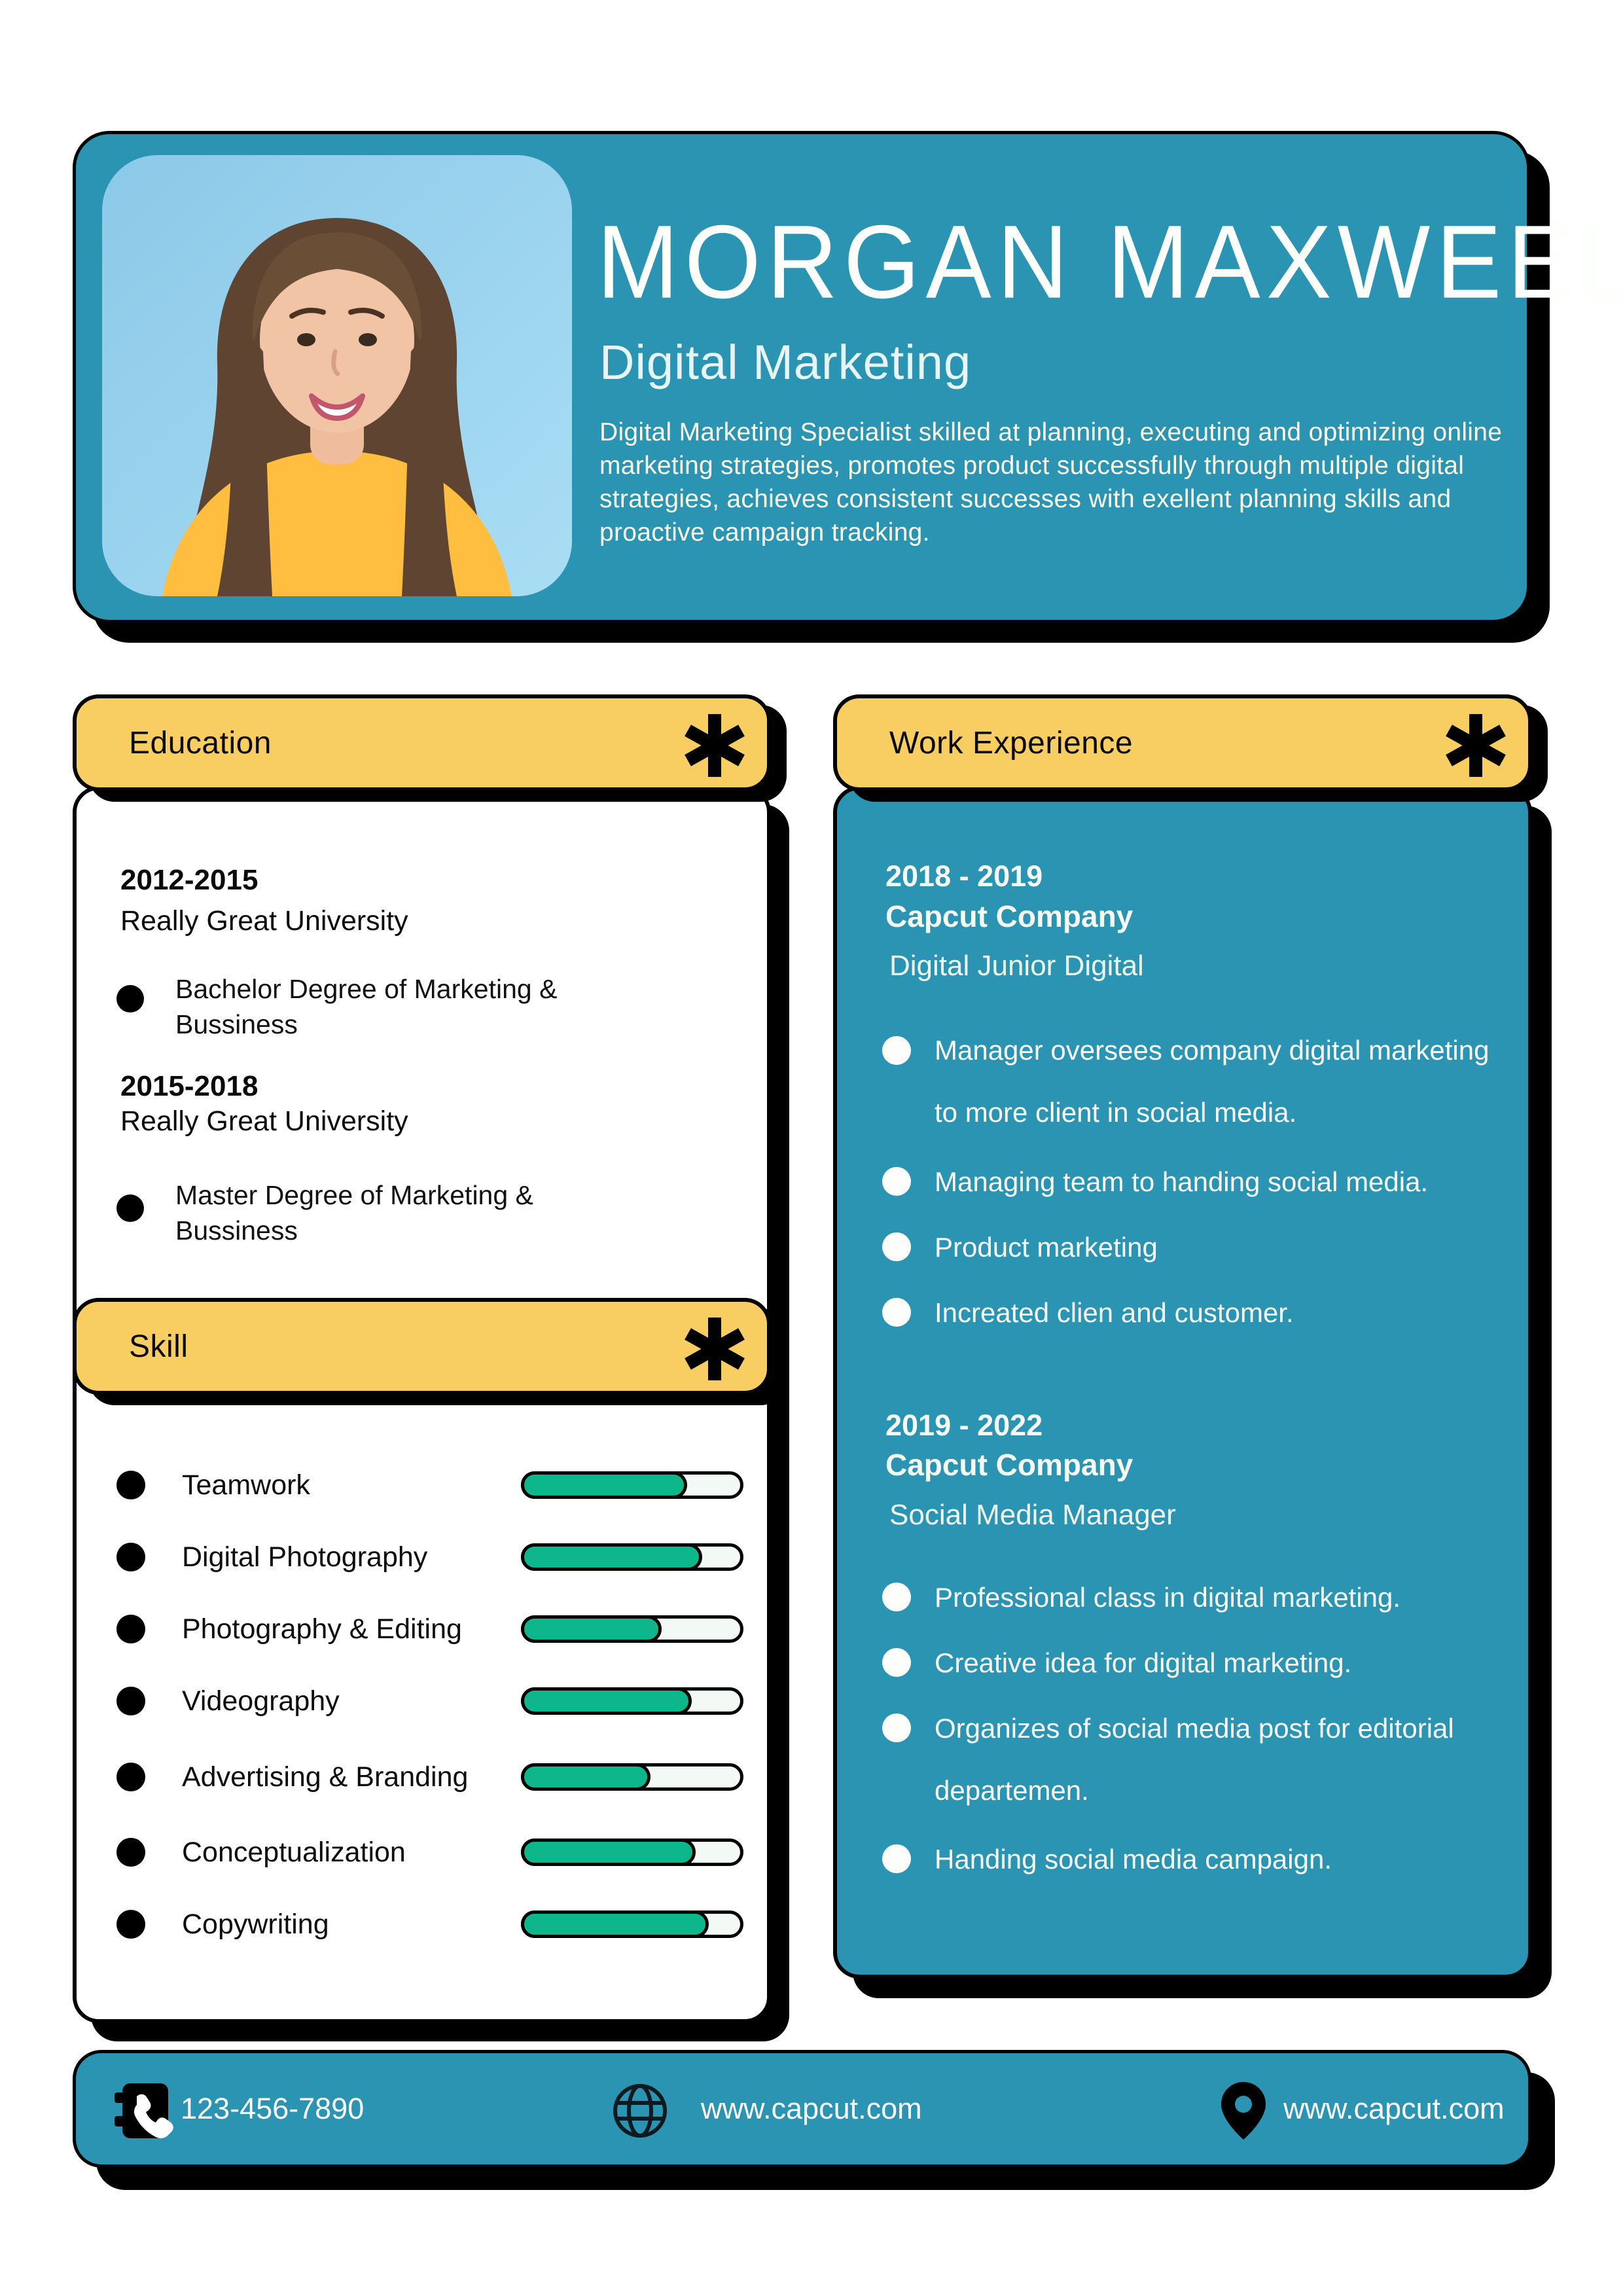  I want to click on name-heading: MORGAN MAXWEEL, so click(1110, 261).